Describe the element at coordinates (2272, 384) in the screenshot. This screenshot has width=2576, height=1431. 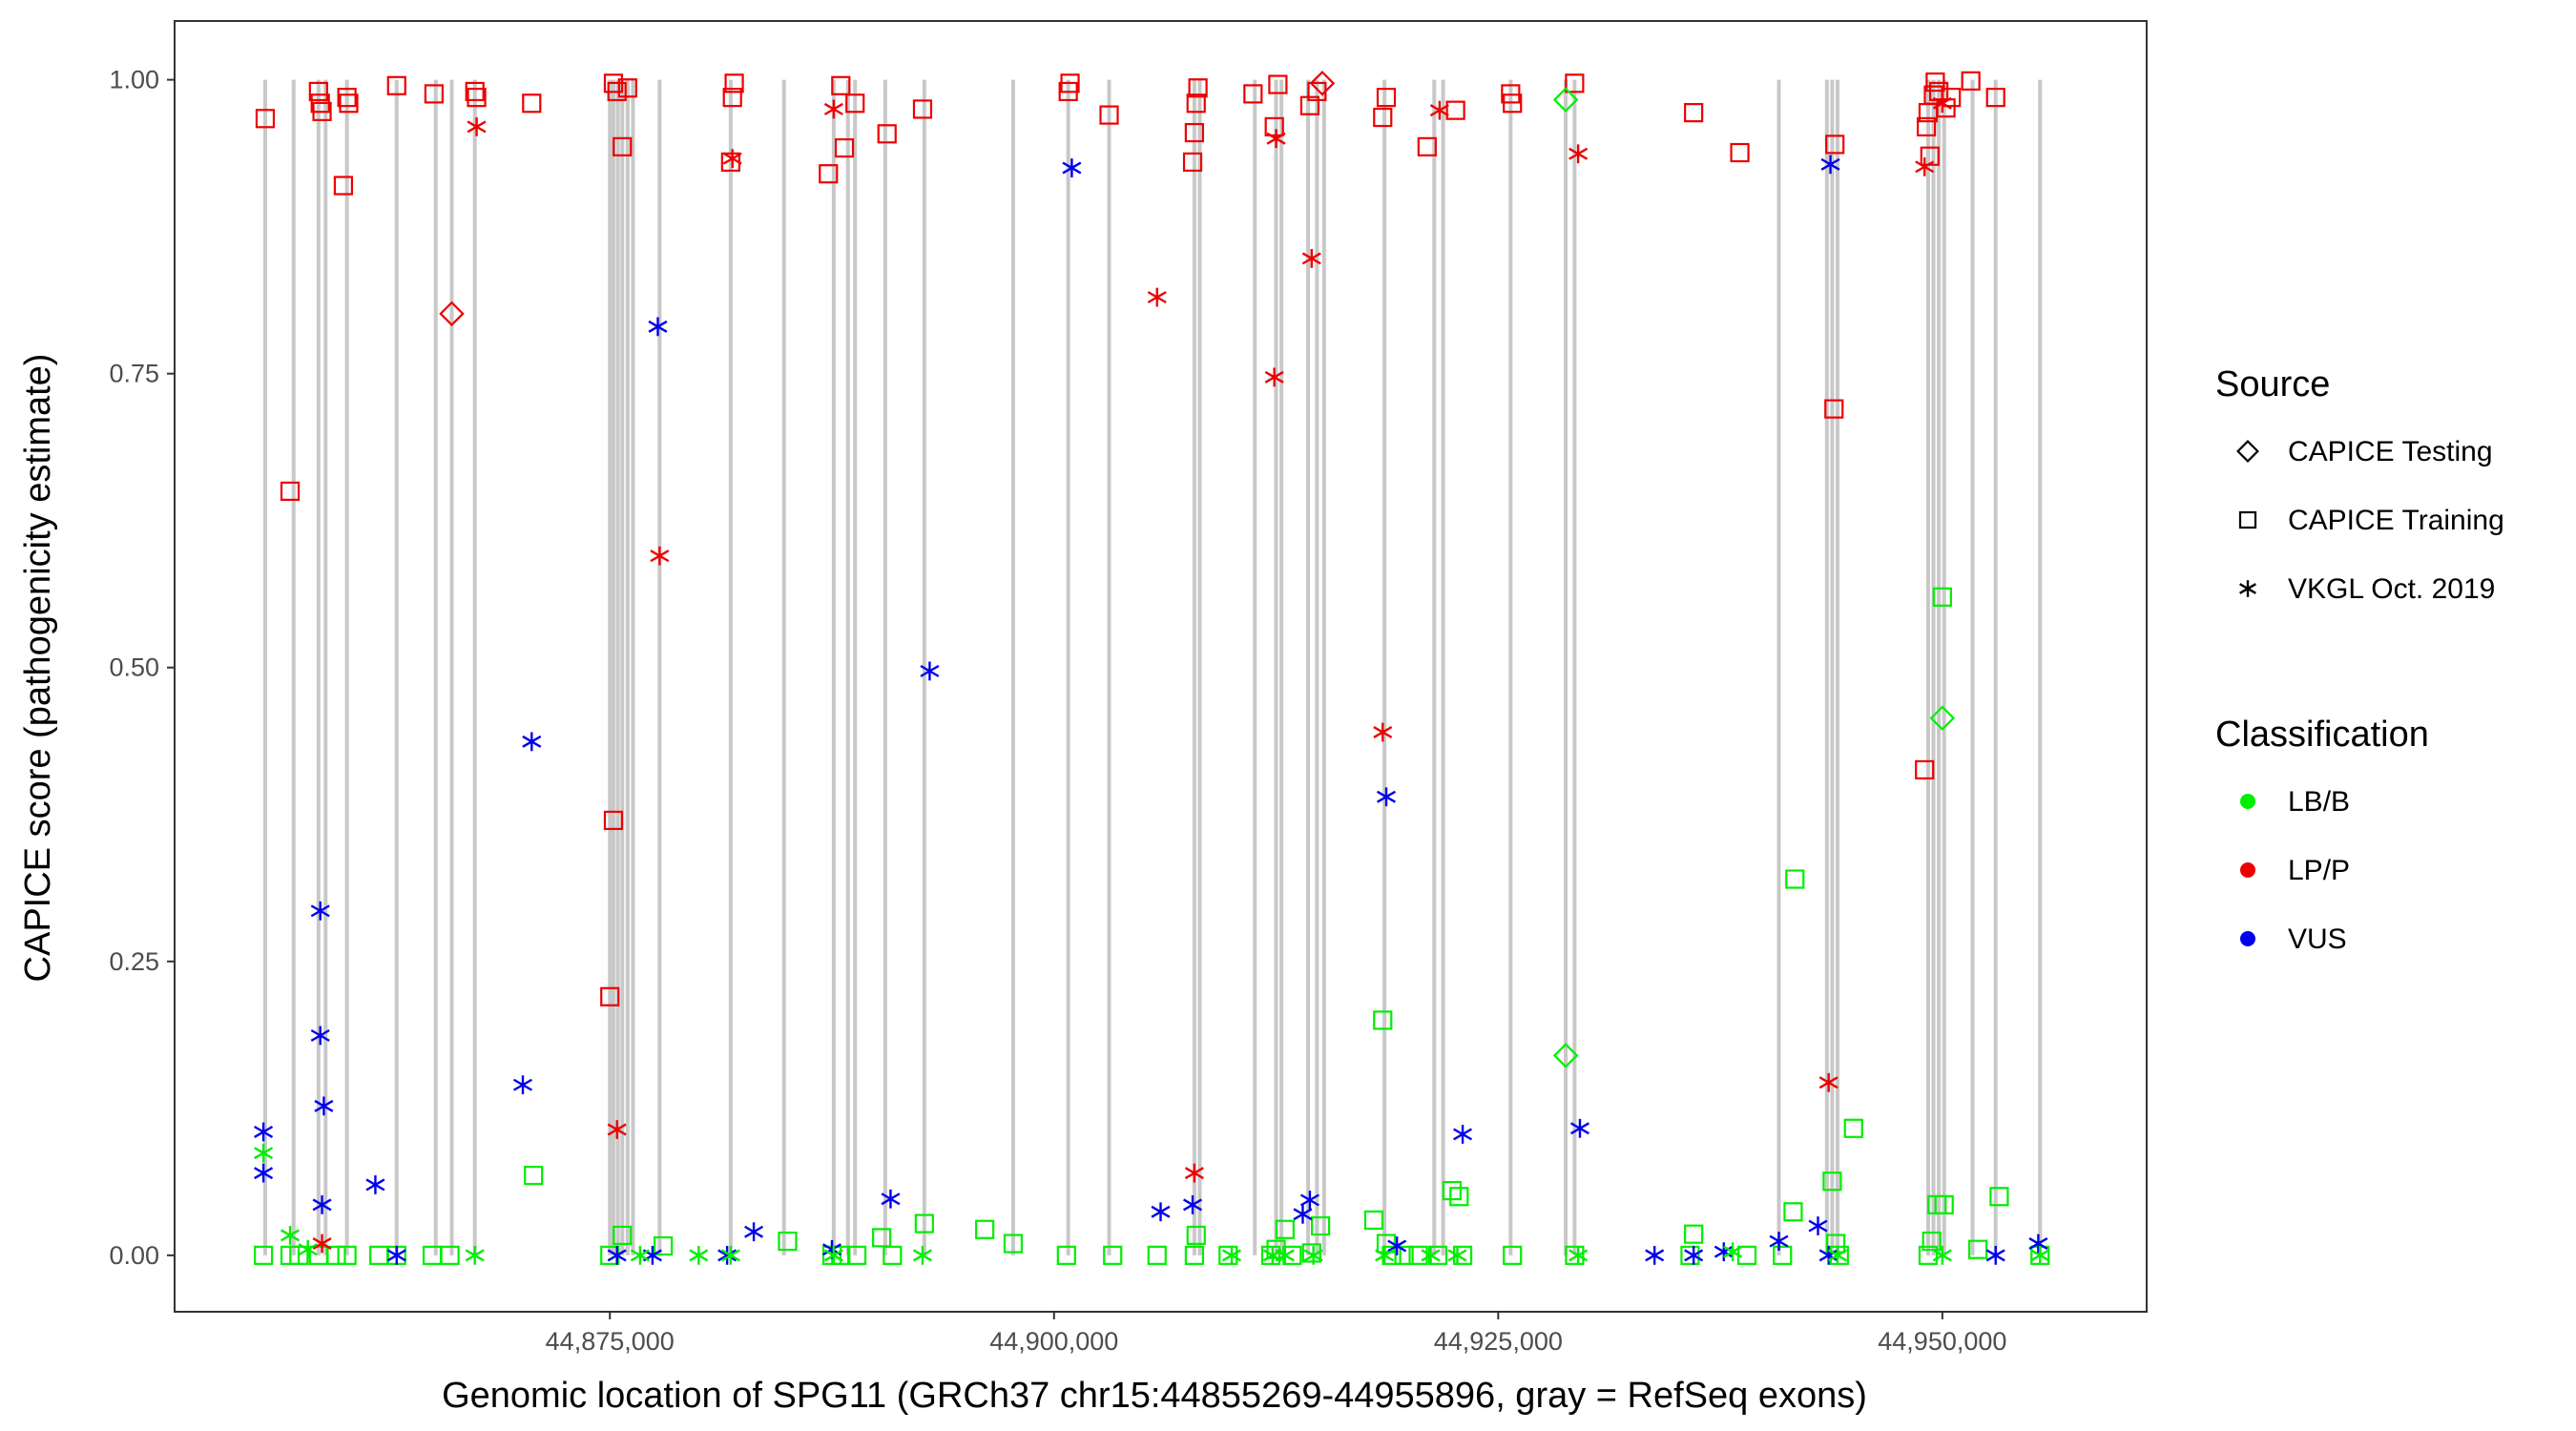
I see `legend-source-title: Source` at that location.